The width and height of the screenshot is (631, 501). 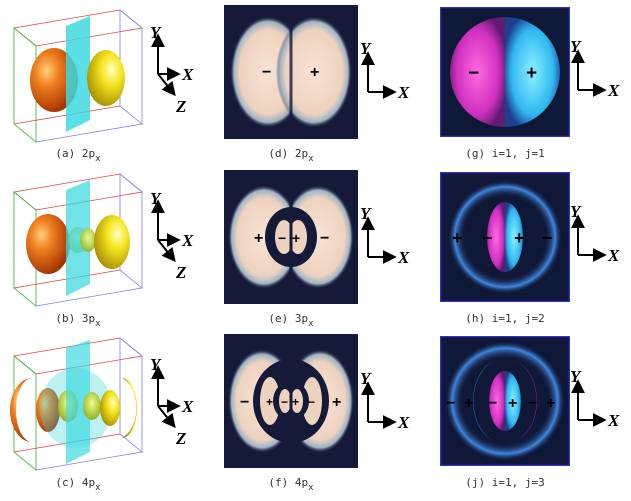 What do you see at coordinates (291, 320) in the screenshot?
I see `caption-e: (e) 3px` at bounding box center [291, 320].